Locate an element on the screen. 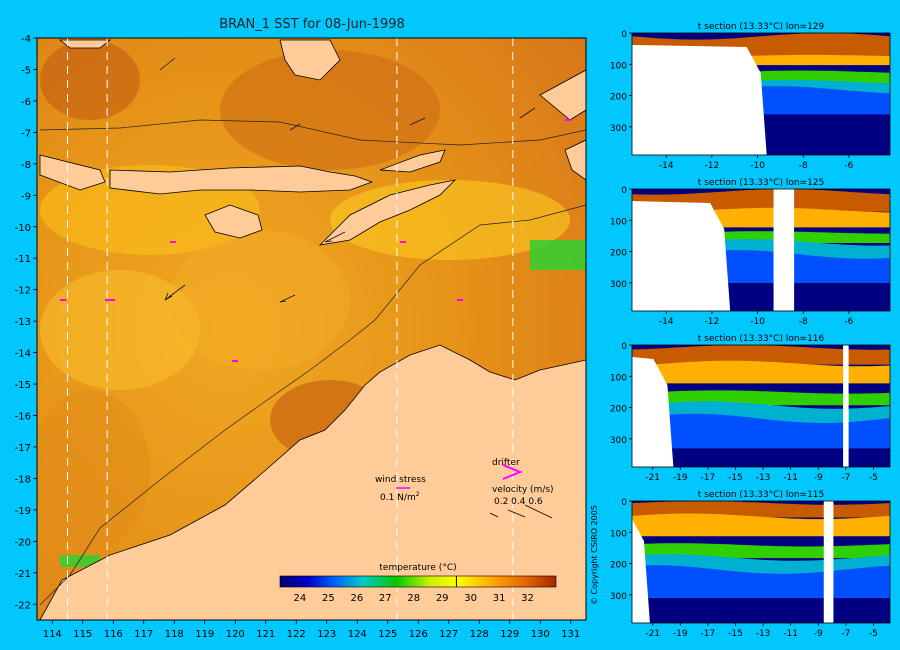 This screenshot has height=650, width=900. drifter-label: drifter is located at coordinates (506, 463).